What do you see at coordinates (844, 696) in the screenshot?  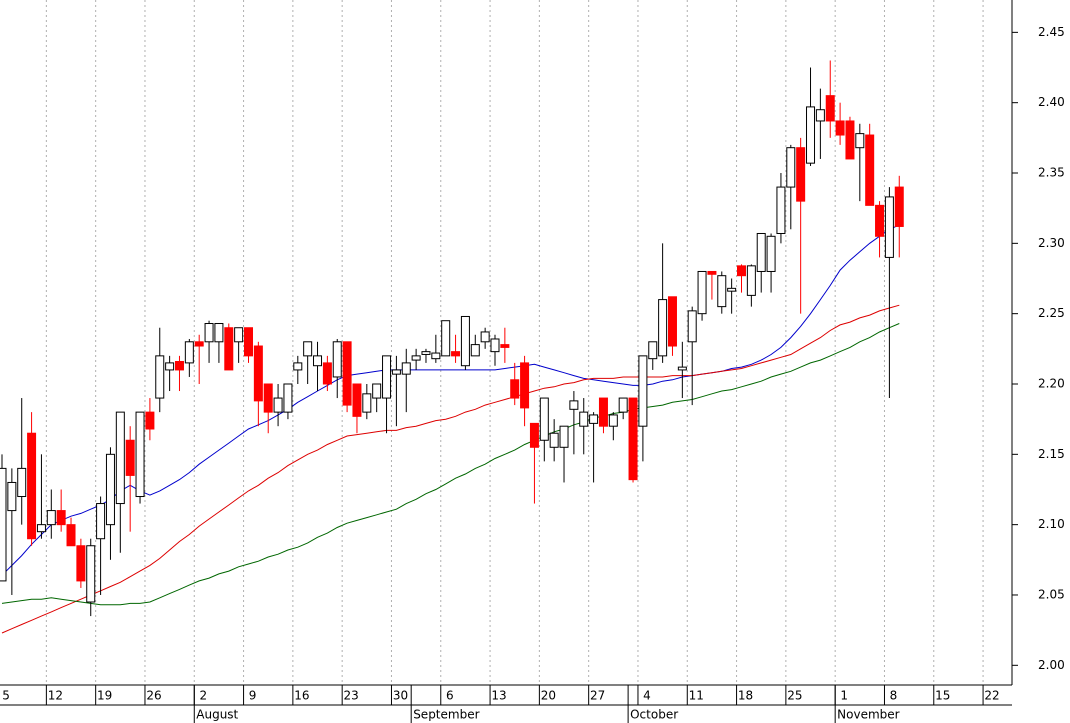 I see `x-tick-label: 1` at bounding box center [844, 696].